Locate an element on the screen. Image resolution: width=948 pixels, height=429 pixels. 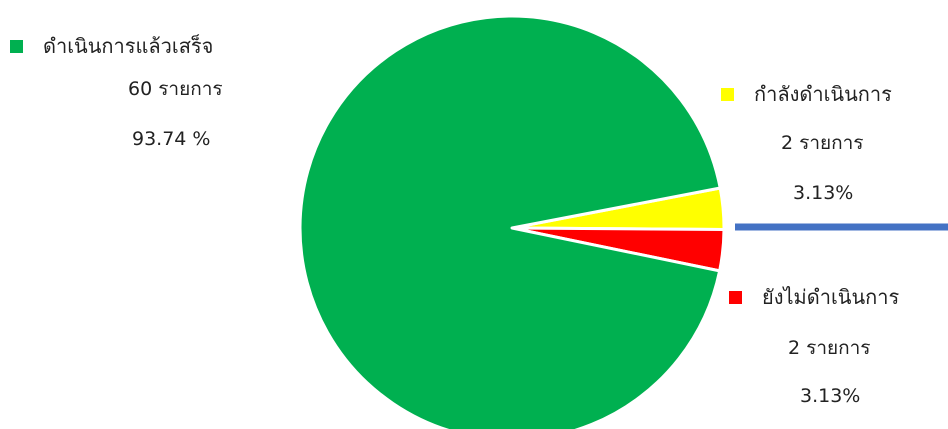
legend-count-completed: 60 รายการ is located at coordinates (175, 89).